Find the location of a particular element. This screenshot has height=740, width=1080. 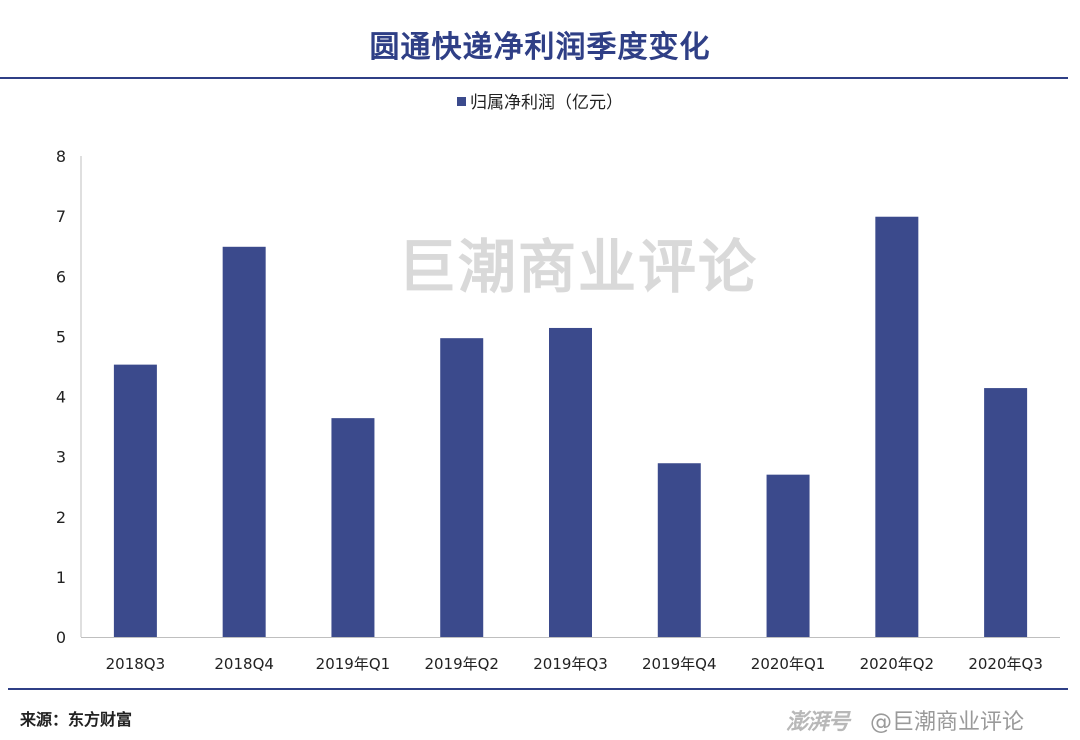

legend-label: 归属净利润（亿元） is located at coordinates (546, 103).